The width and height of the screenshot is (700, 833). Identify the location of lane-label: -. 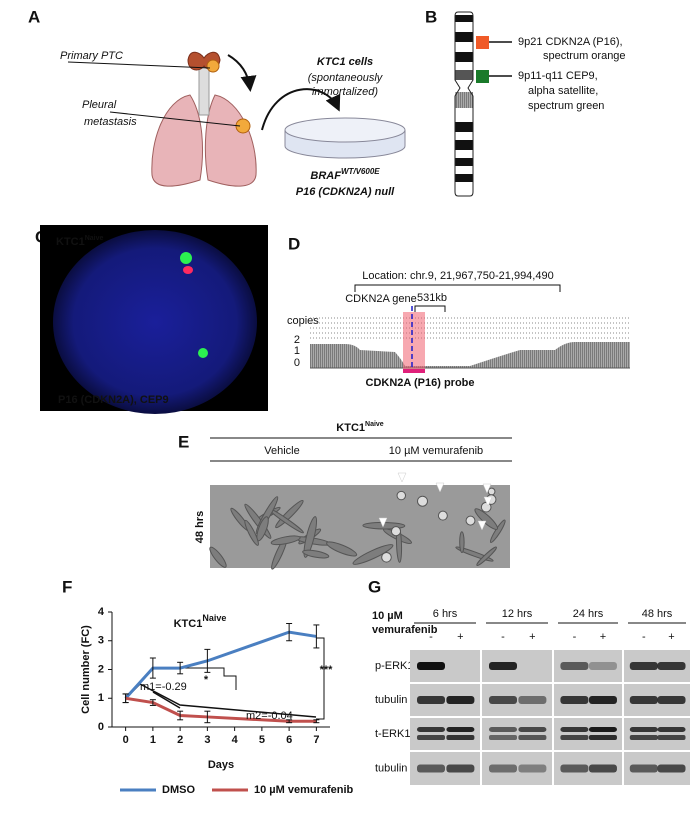
(575, 637).